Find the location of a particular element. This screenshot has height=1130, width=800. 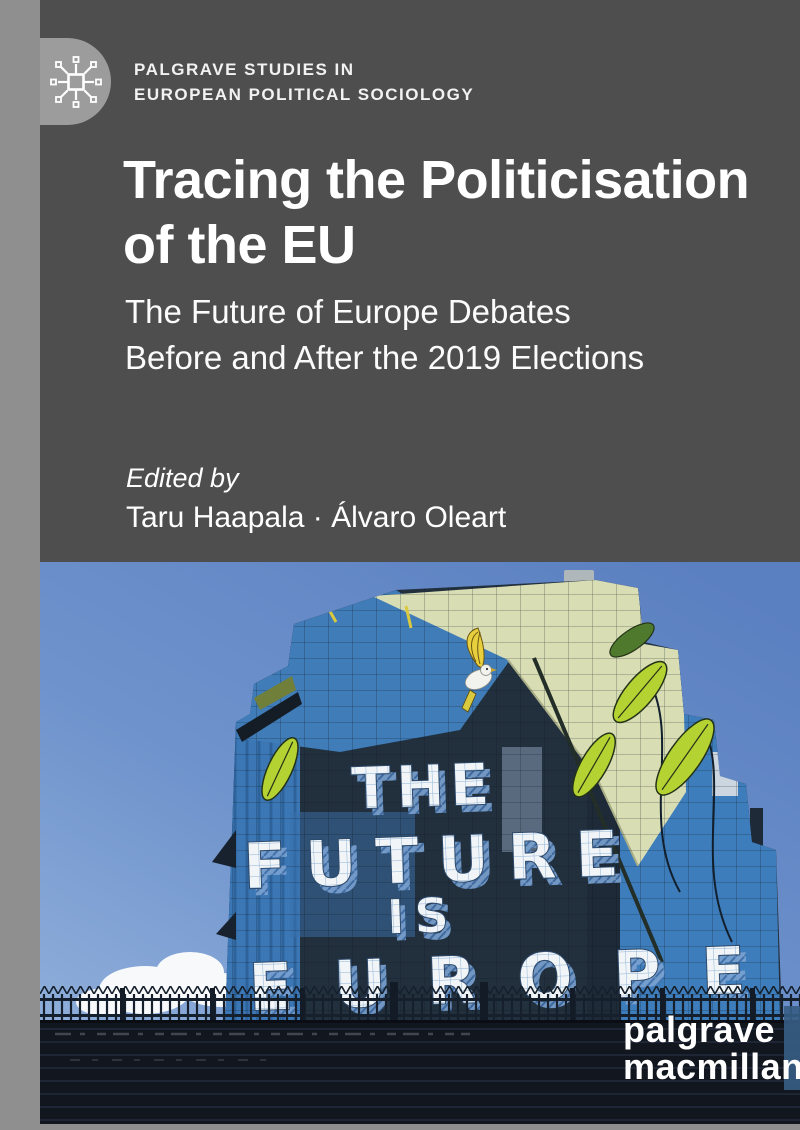

palgrave-logo-capsule is located at coordinates (75, 81).